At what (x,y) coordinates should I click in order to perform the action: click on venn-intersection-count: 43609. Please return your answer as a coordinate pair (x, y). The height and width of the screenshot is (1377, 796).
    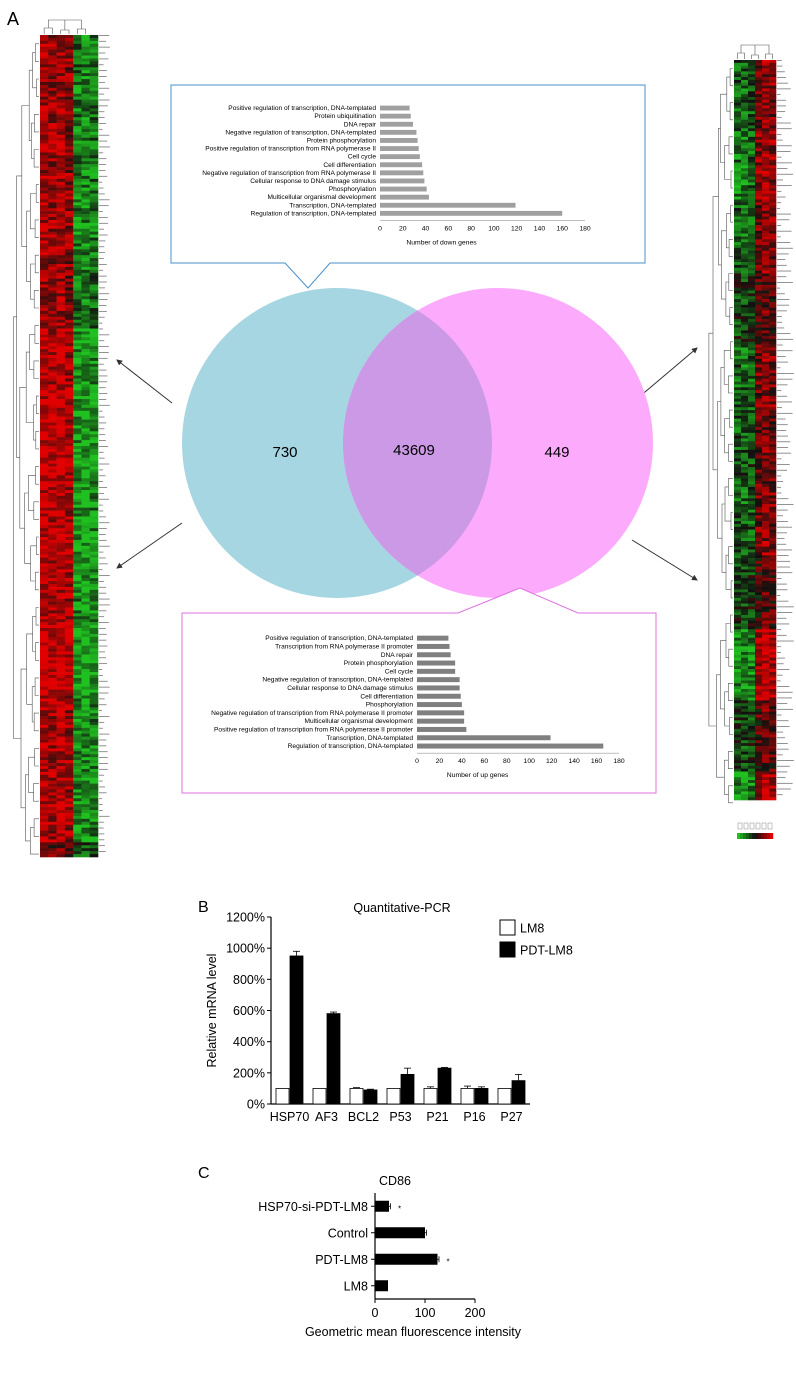
    Looking at the image, I should click on (414, 450).